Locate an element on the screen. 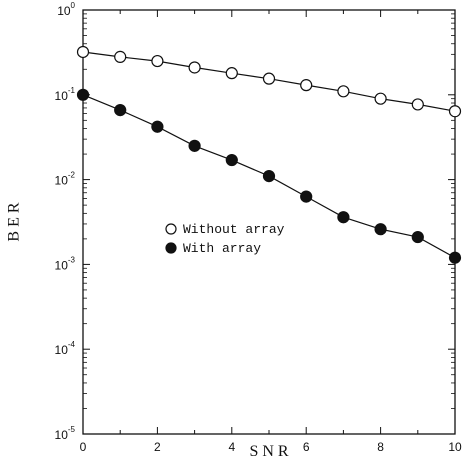  x-tick-label: 2 is located at coordinates (157, 447).